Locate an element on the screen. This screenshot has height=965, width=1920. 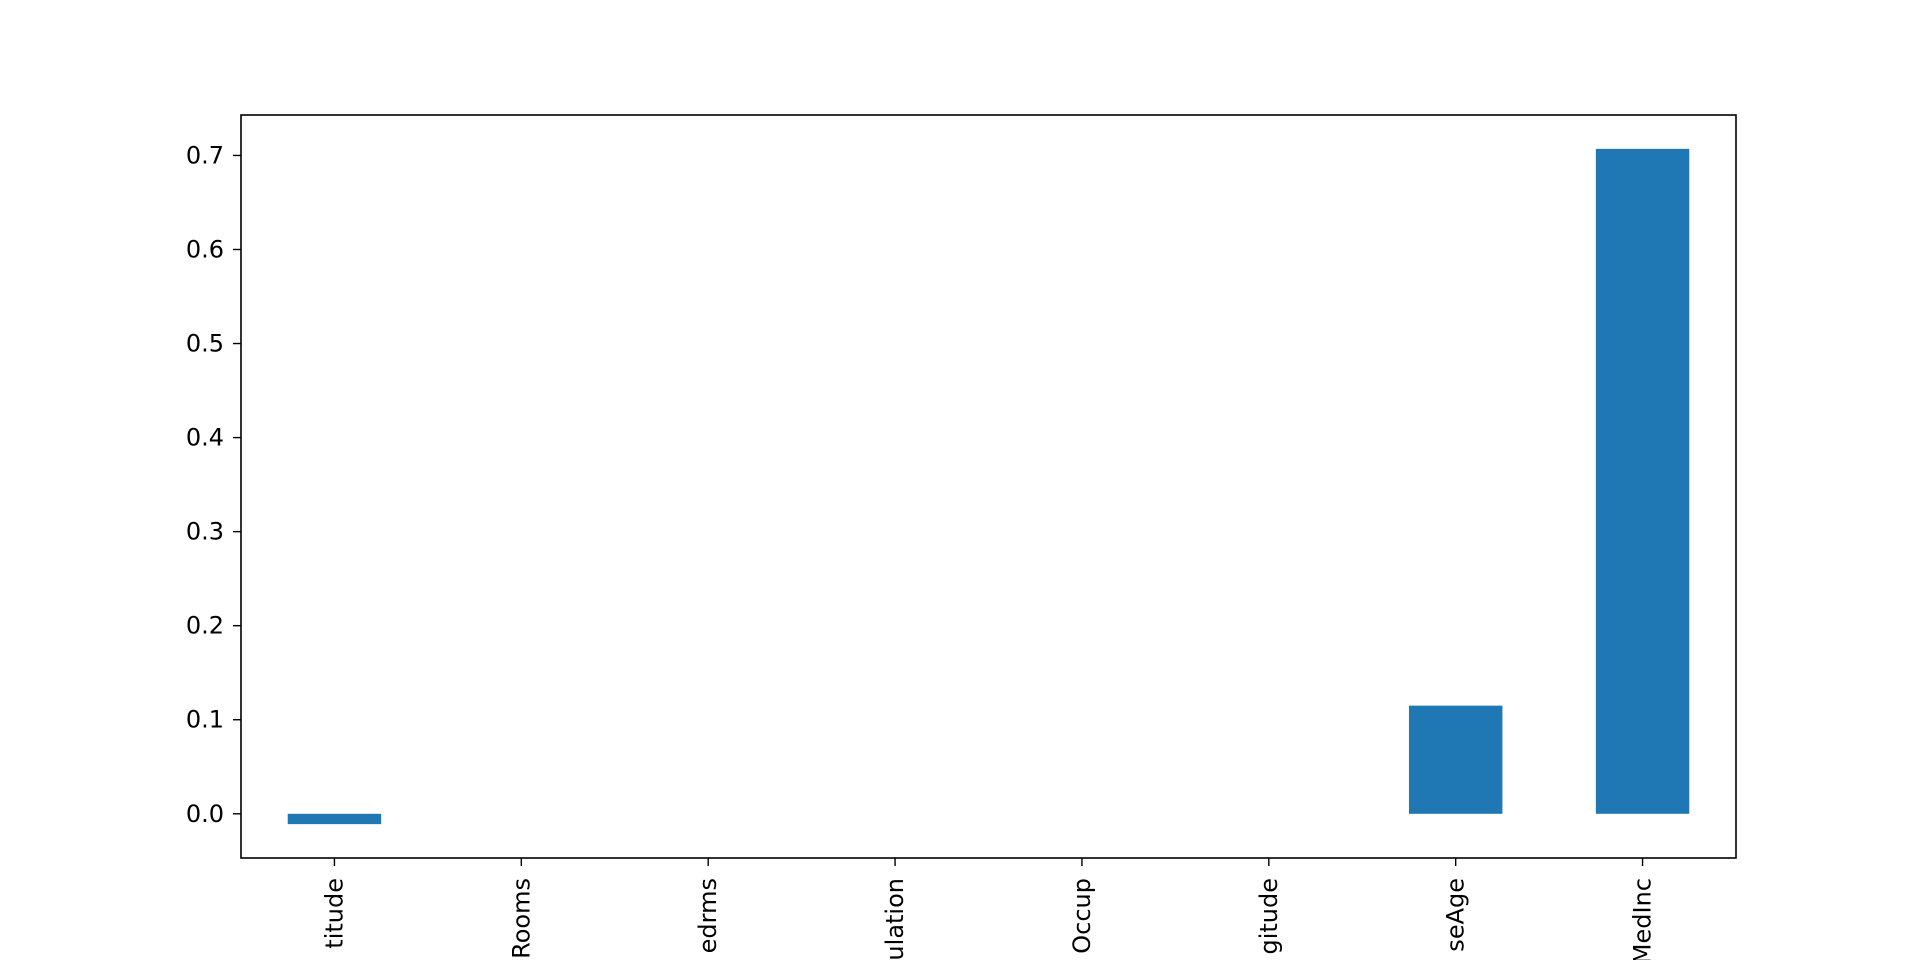
x-tick-label: ulation is located at coordinates (895, 919).